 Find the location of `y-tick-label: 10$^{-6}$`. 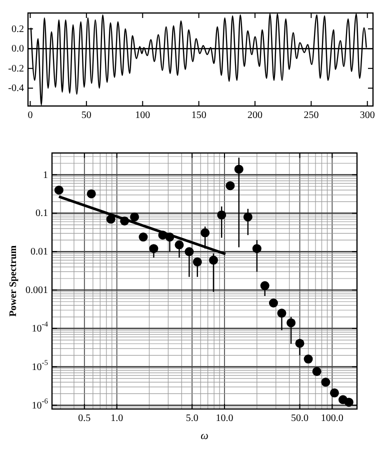

y-tick-label: 10$^{-6}$ is located at coordinates (40, 403).